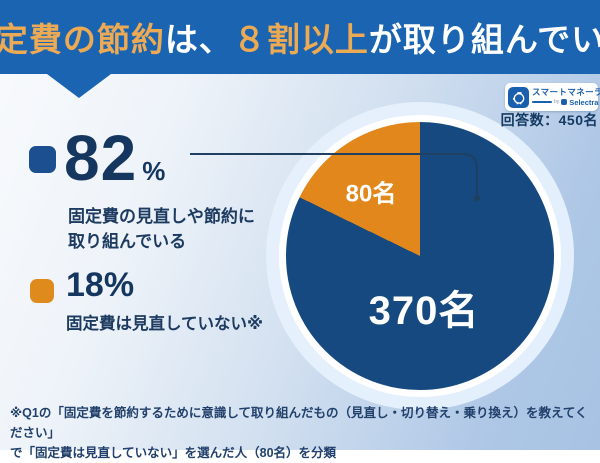  What do you see at coordinates (518, 97) in the screenshot?
I see `piggy-bank-icon` at bounding box center [518, 97].